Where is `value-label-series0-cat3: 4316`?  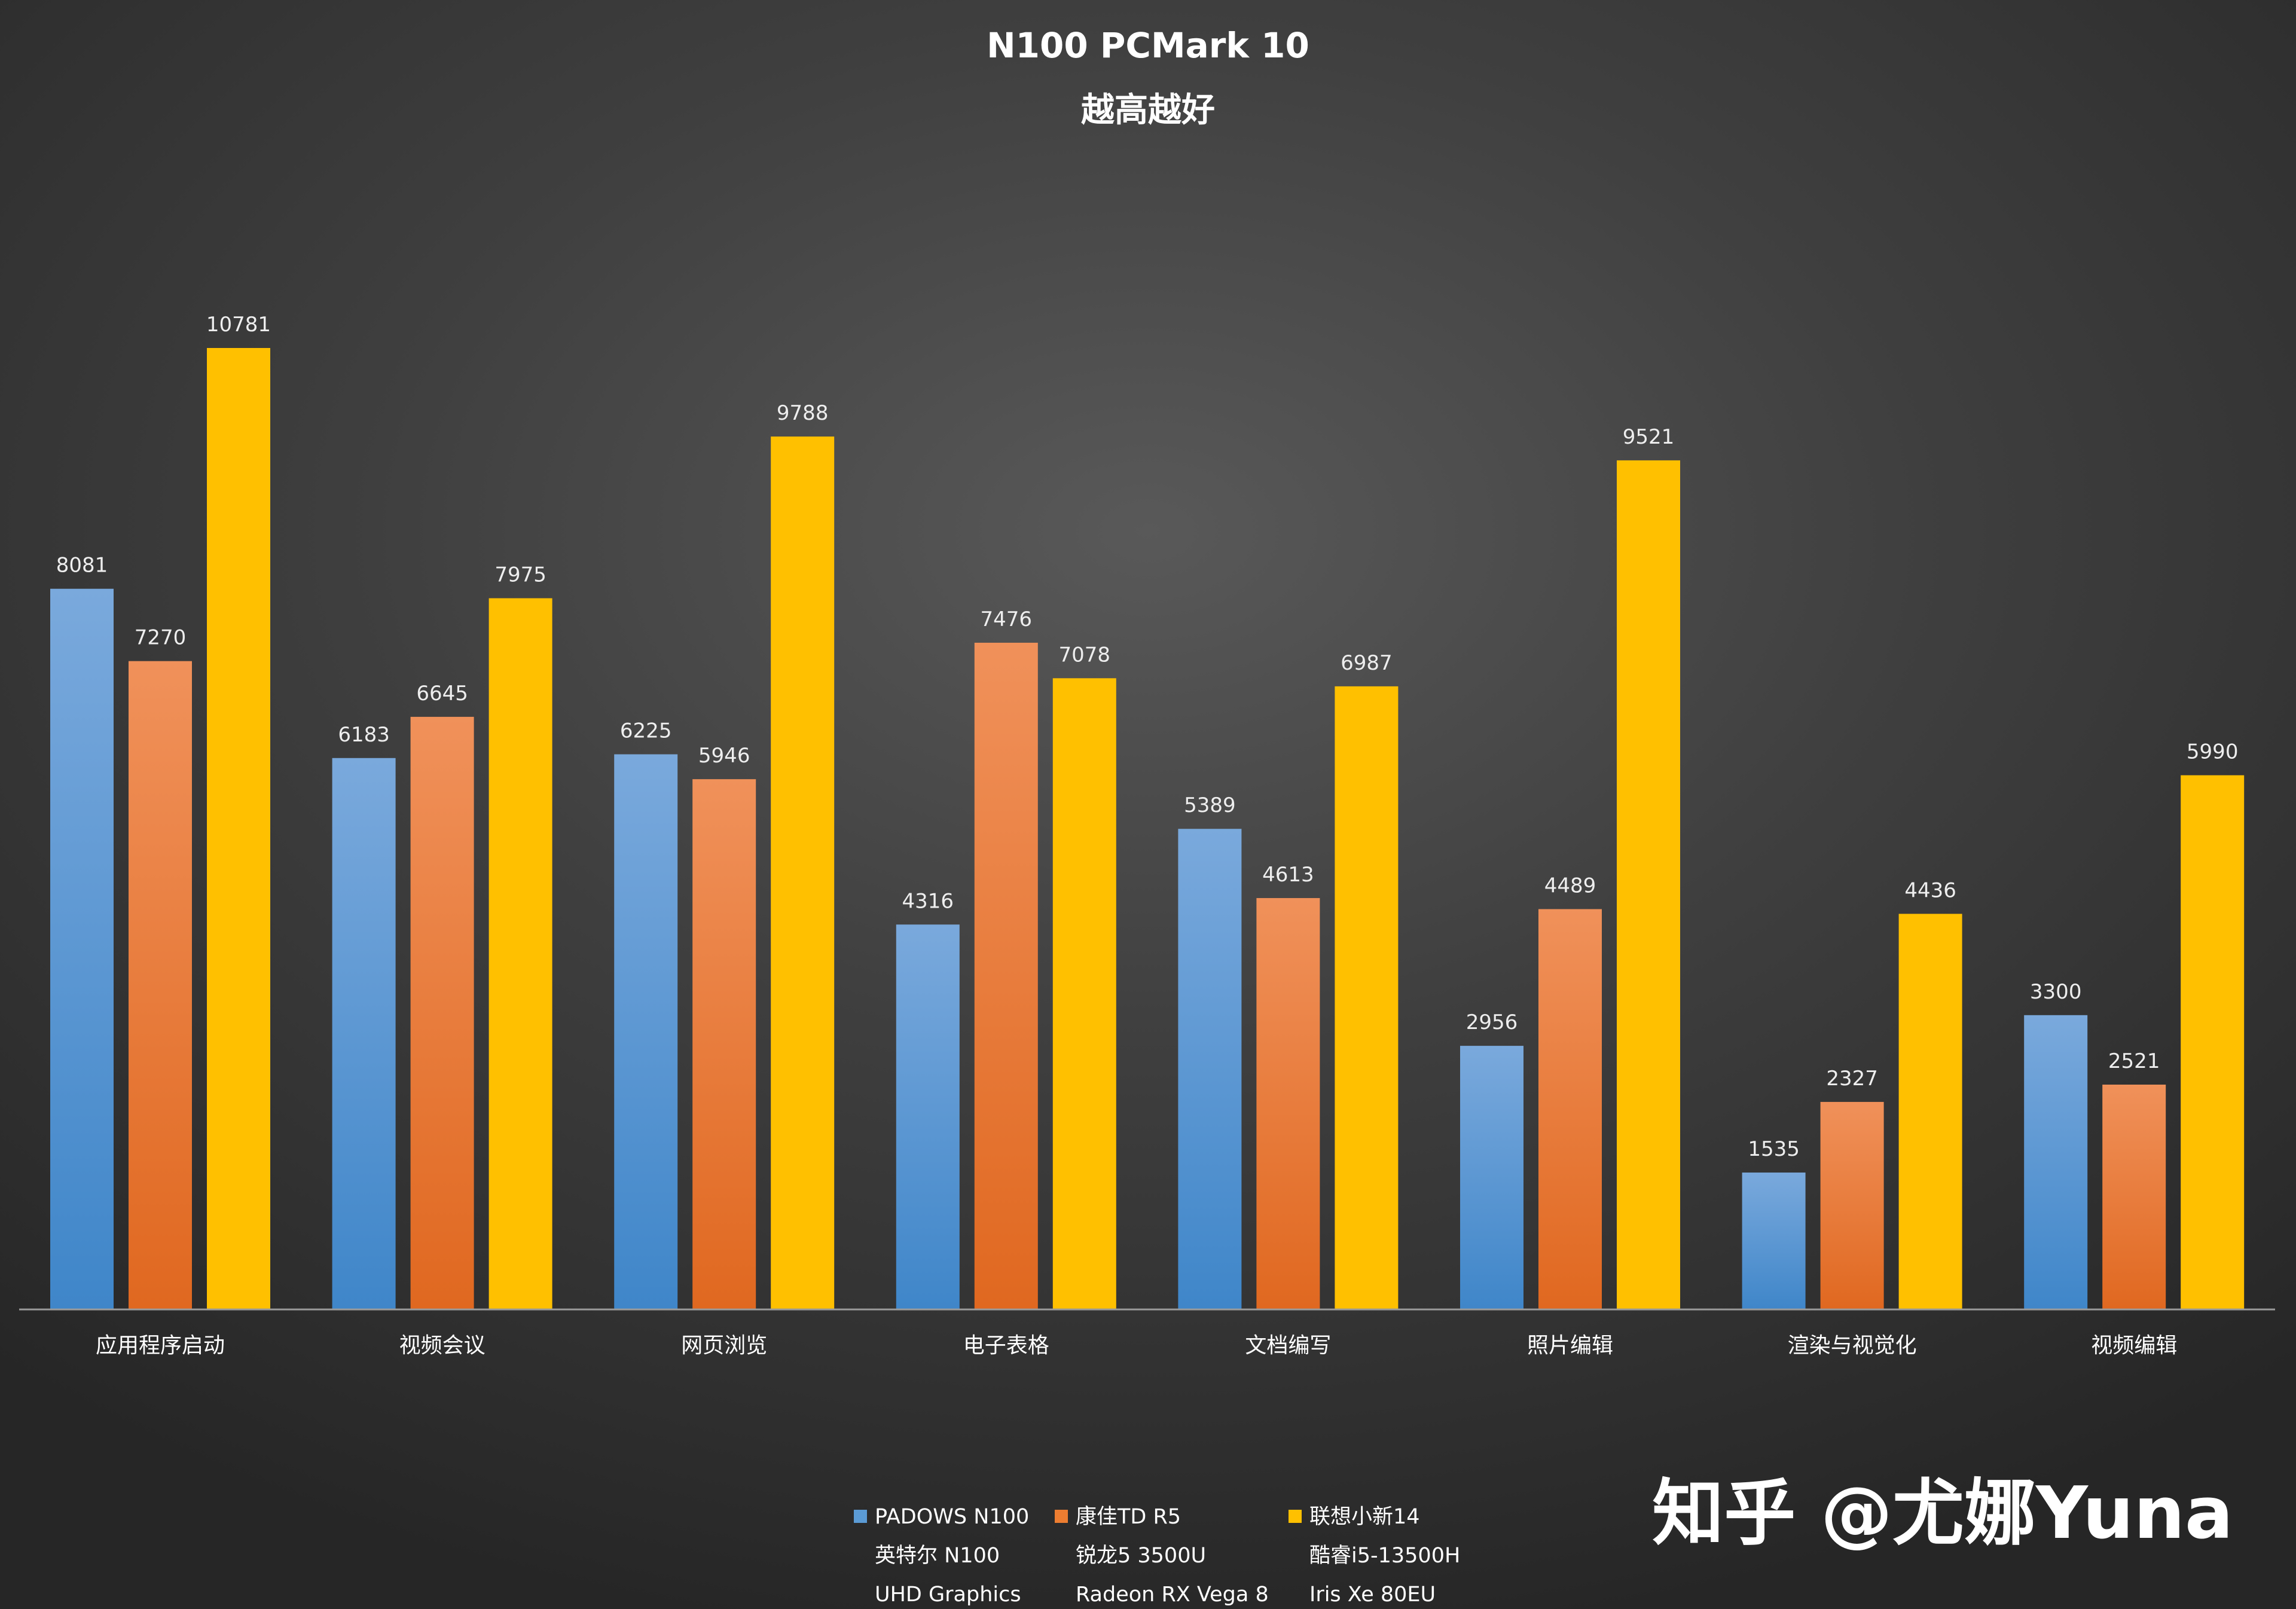 value-label-series0-cat3: 4316 is located at coordinates (928, 901).